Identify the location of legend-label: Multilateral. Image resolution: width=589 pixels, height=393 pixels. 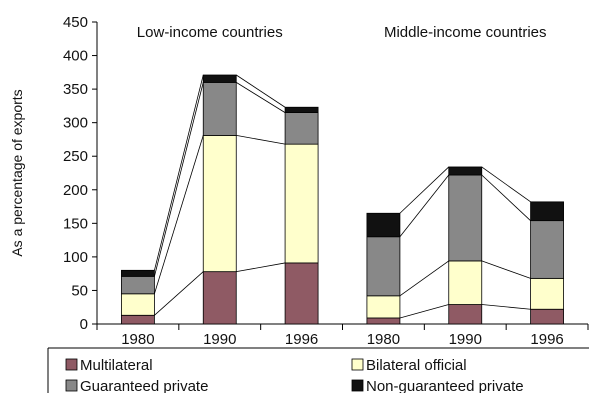
(116, 365).